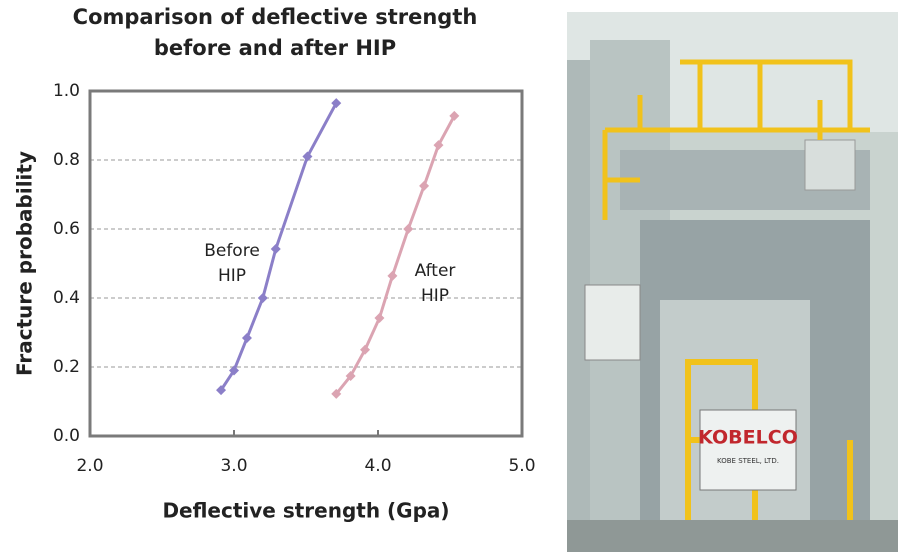 This screenshot has height=556, width=898. Describe the element at coordinates (66, 436) in the screenshot. I see `y-tick-label: 0.0` at that location.